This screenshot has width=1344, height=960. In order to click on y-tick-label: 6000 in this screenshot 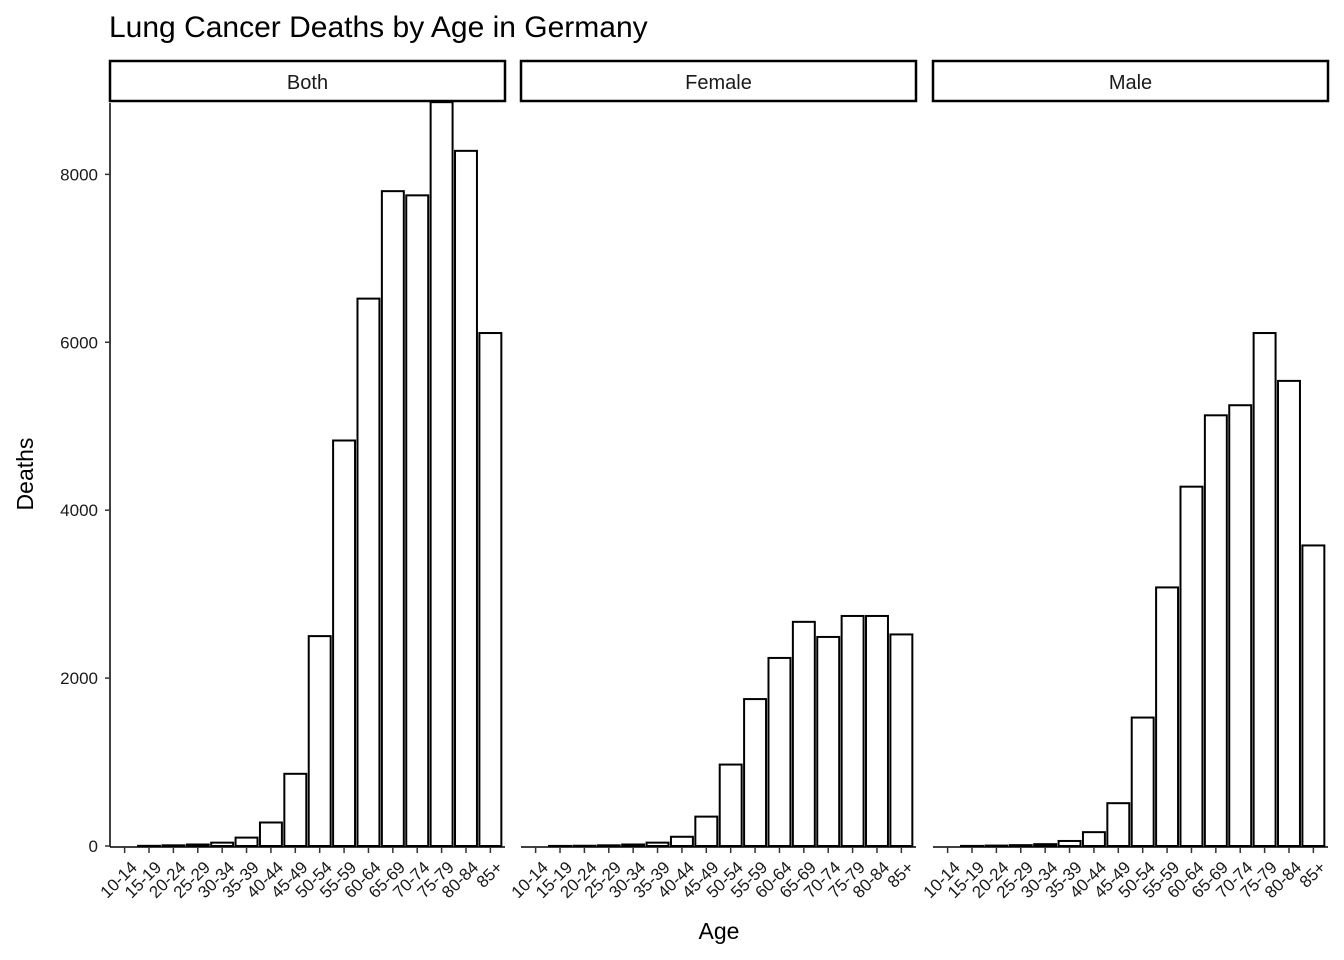, I will do `click(79, 342)`.